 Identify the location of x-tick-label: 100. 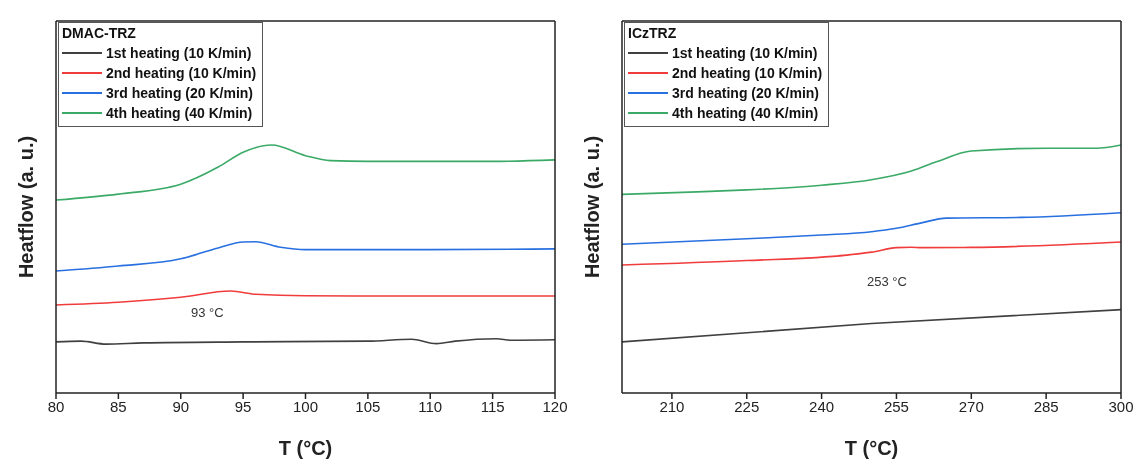
(305, 406).